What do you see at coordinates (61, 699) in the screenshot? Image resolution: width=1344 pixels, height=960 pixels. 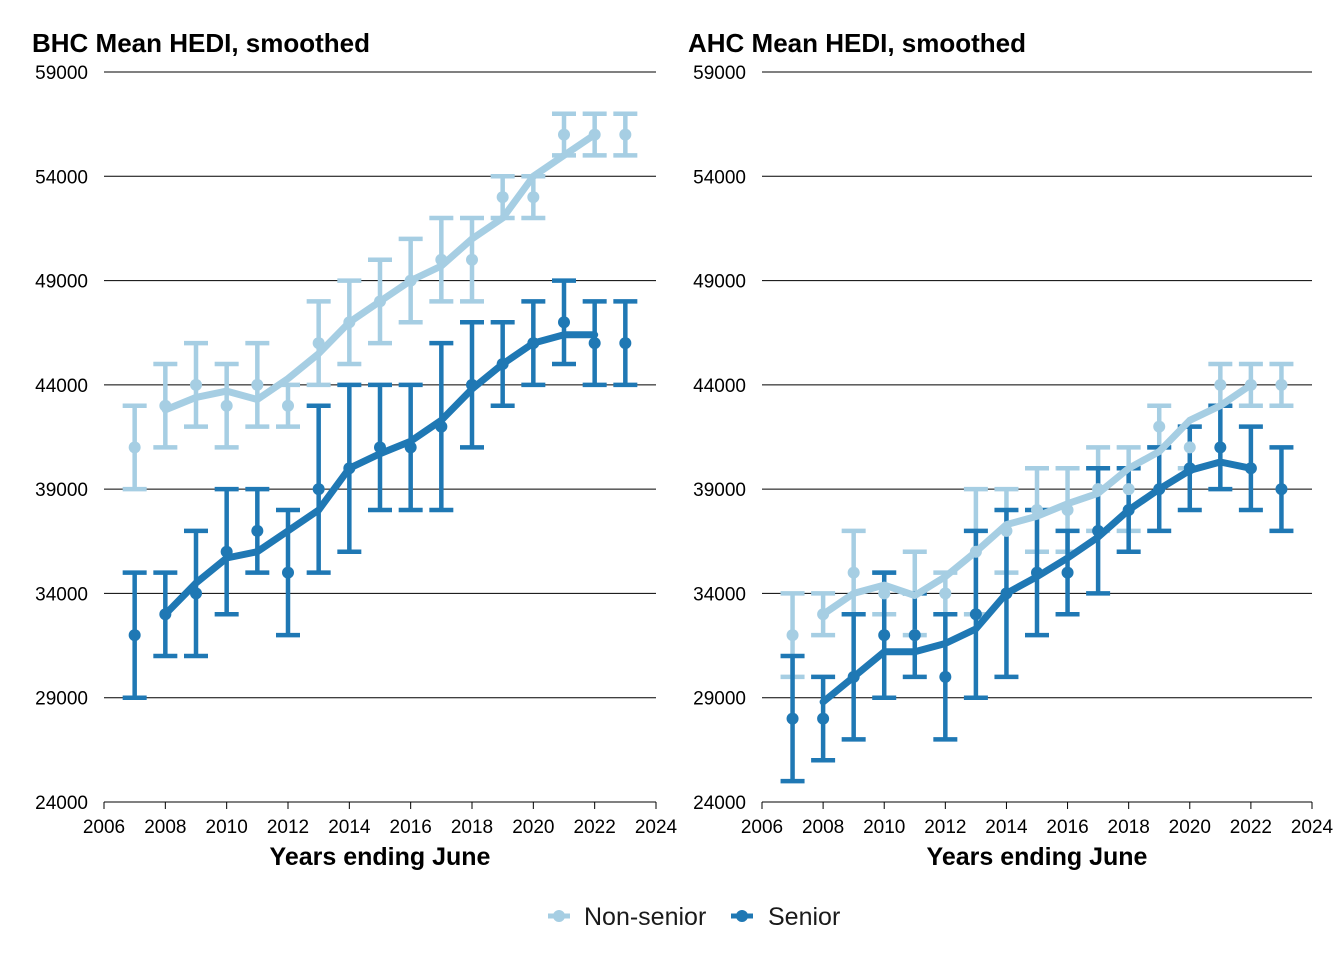 I see `bhc-y-tick-29000: 29000` at bounding box center [61, 699].